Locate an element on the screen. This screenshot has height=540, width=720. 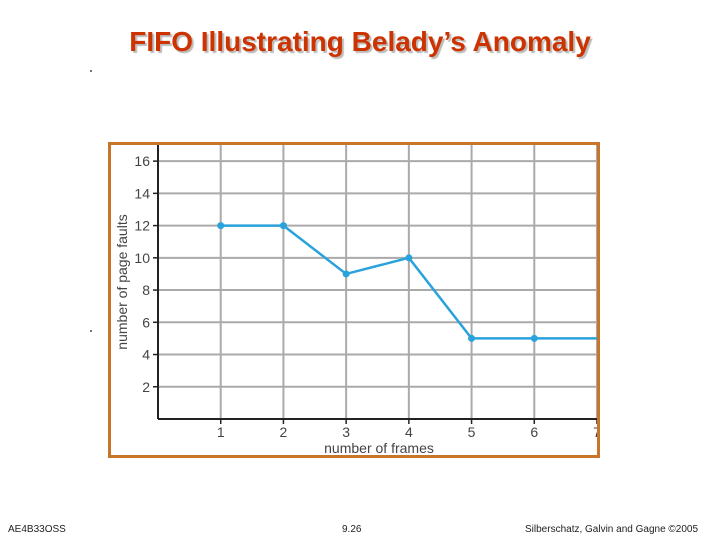
x-tick-label: 3 is located at coordinates (346, 432).